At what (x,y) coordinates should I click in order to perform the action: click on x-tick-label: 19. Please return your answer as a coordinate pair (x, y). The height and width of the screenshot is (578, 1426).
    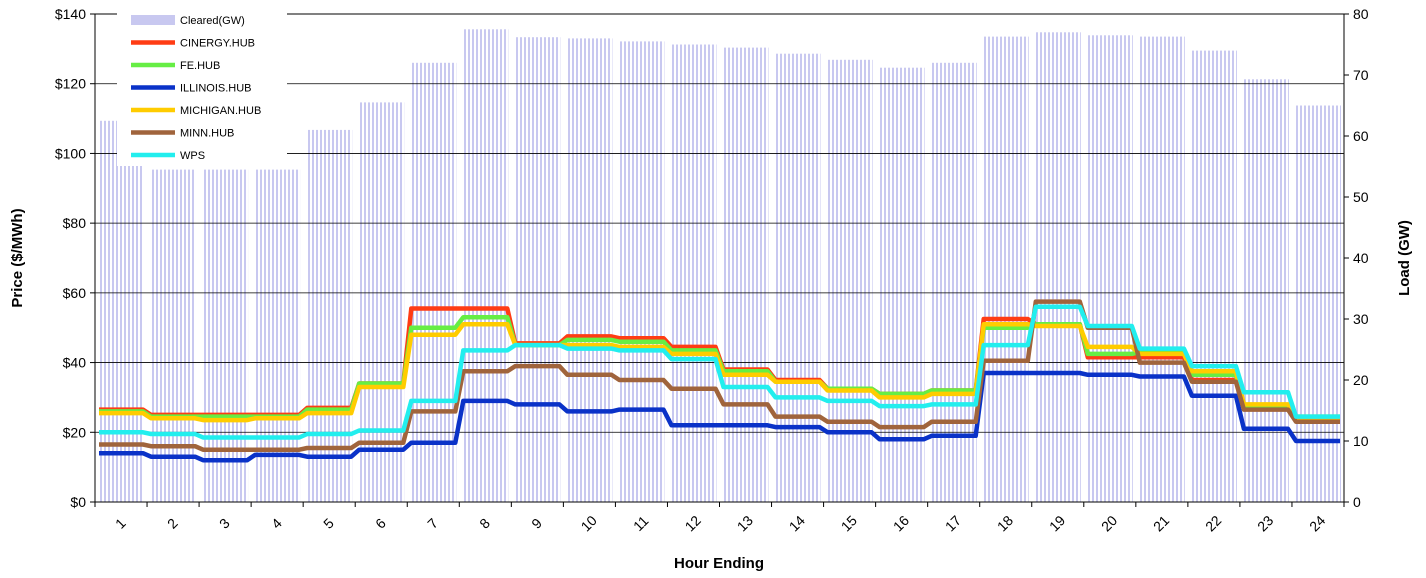
    Looking at the image, I should click on (1057, 523).